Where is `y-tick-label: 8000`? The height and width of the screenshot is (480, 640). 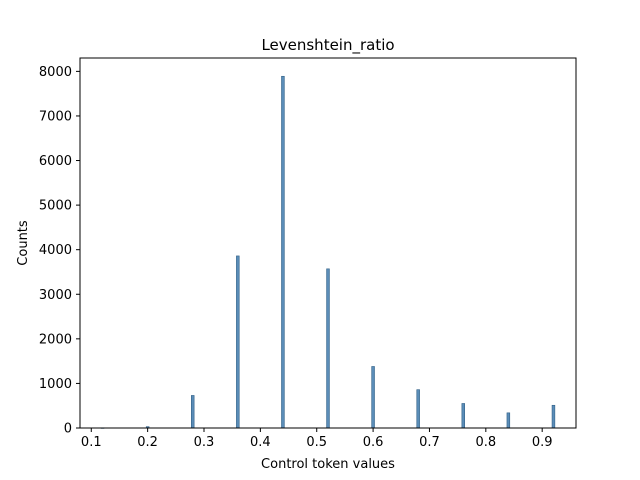
y-tick-label: 8000 is located at coordinates (55, 72).